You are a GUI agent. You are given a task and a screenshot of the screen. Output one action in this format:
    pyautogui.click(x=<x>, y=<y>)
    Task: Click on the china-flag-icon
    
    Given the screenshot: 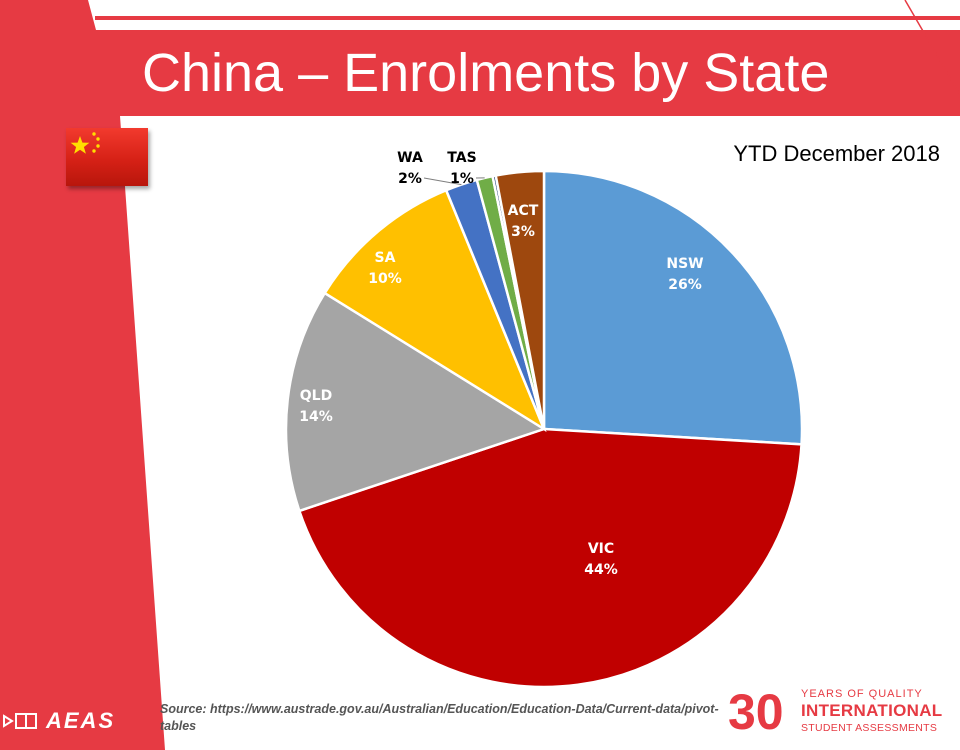 What is the action you would take?
    pyautogui.click(x=107, y=157)
    